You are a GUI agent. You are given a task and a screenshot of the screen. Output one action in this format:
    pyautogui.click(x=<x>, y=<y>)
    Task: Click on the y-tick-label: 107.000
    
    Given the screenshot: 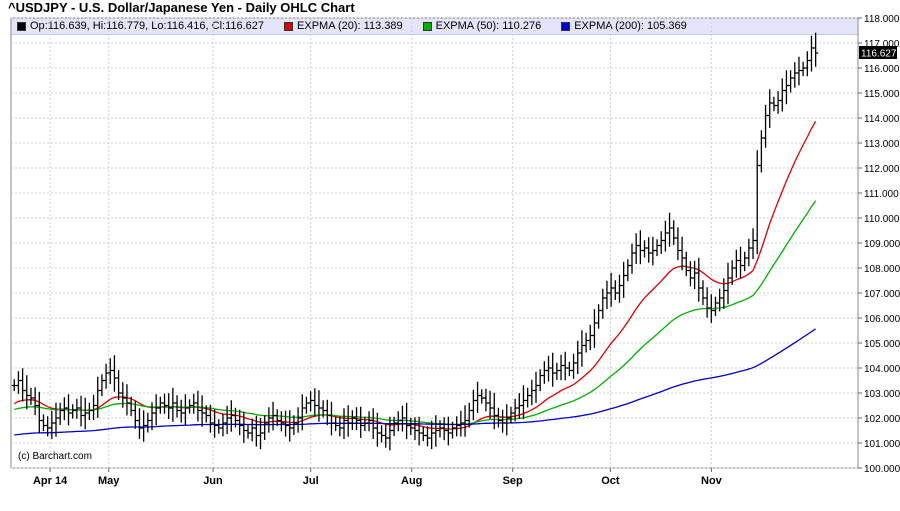 What is the action you would take?
    pyautogui.click(x=882, y=294)
    